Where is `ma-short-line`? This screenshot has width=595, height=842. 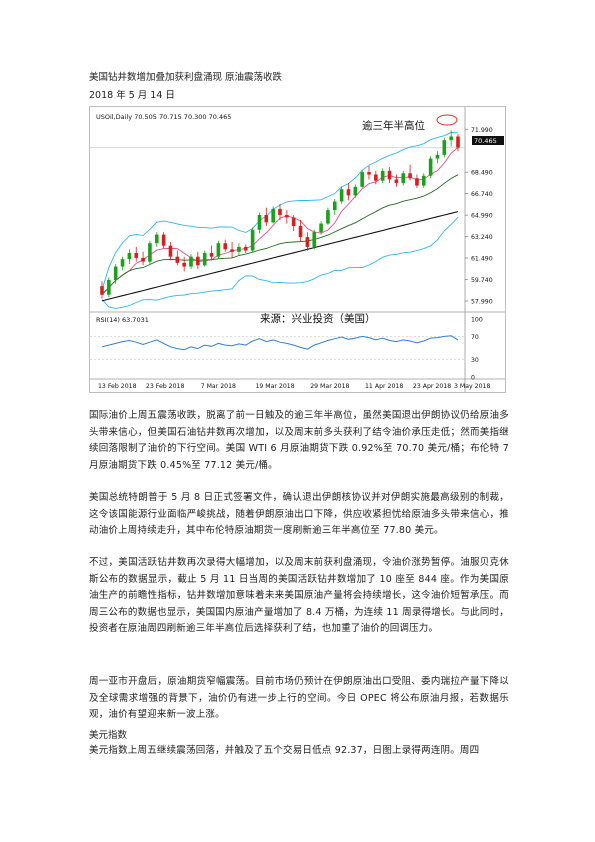
ma-short-line is located at coordinates (280, 221).